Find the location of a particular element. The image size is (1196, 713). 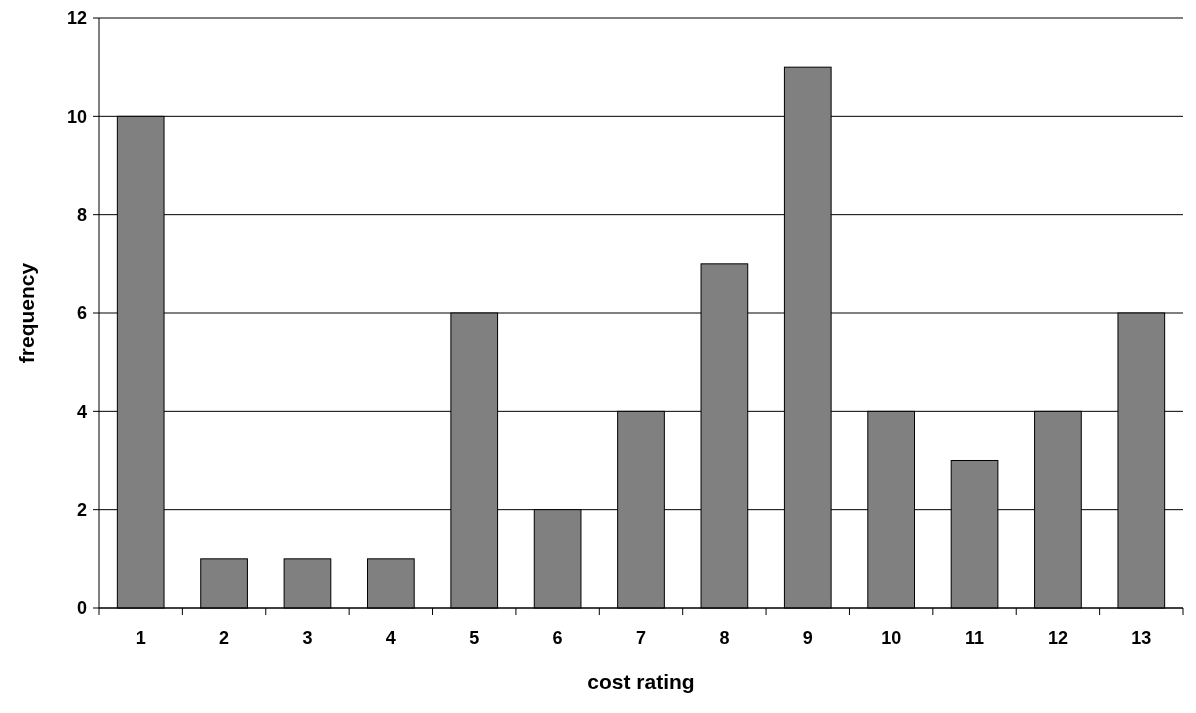

y-tick-label: 6 is located at coordinates (81, 313).